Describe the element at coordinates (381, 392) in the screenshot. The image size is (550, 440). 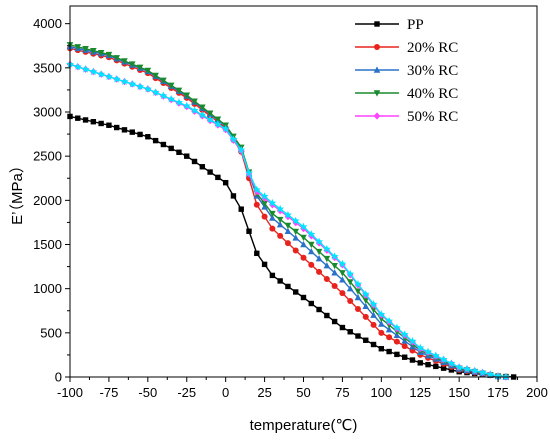
I see `x-tick-label: 100` at that location.